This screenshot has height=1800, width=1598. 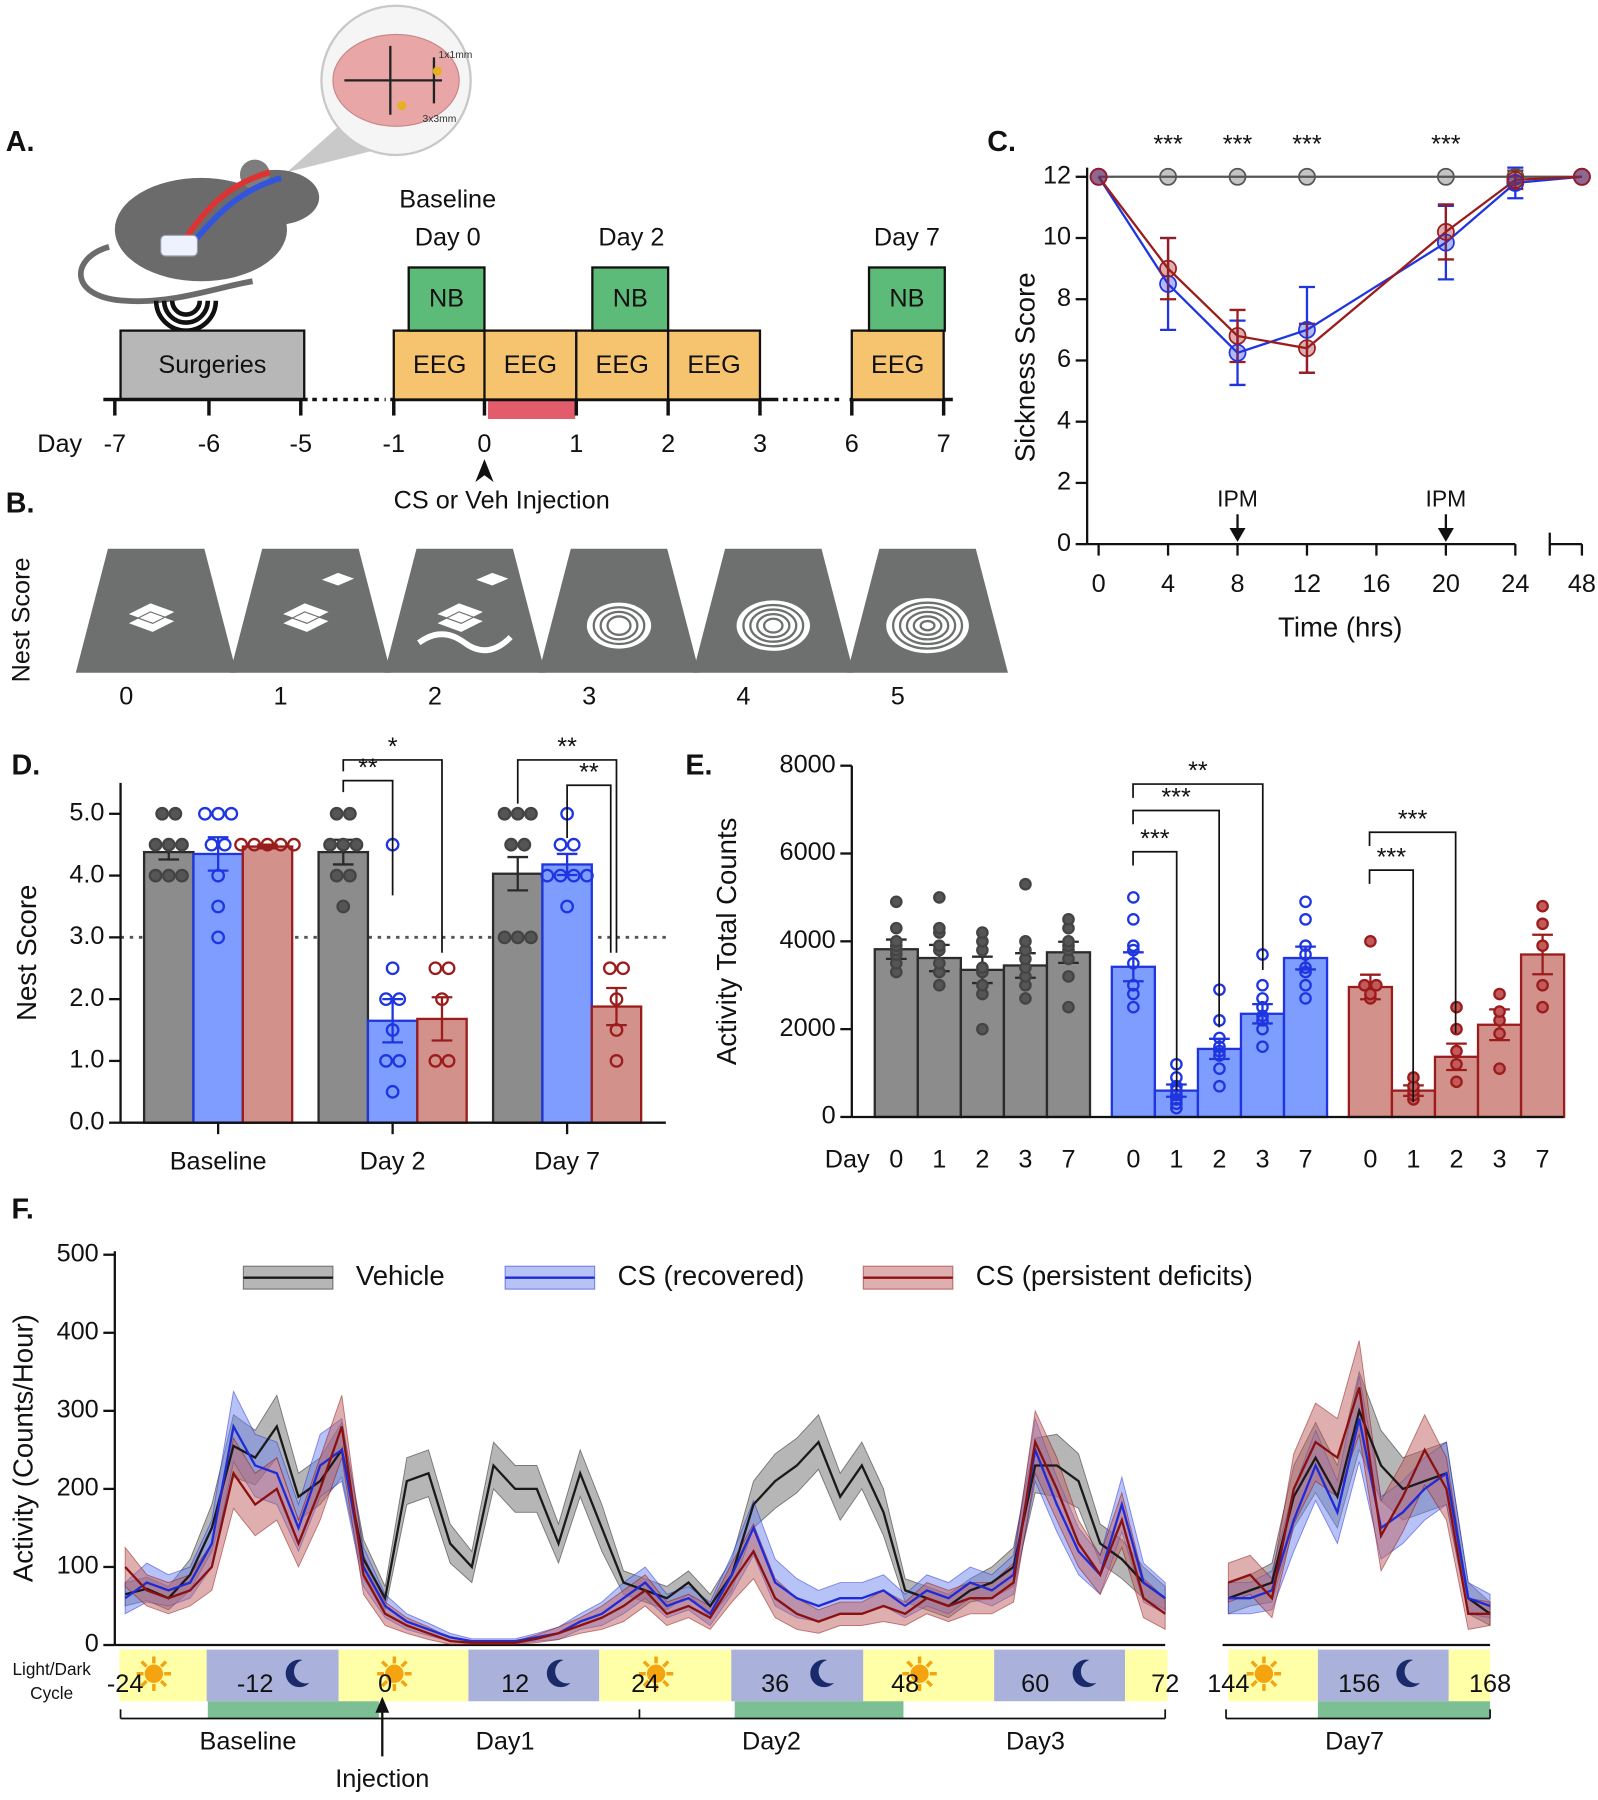 I want to click on x-tick-label: 60, so click(x=1035, y=1684).